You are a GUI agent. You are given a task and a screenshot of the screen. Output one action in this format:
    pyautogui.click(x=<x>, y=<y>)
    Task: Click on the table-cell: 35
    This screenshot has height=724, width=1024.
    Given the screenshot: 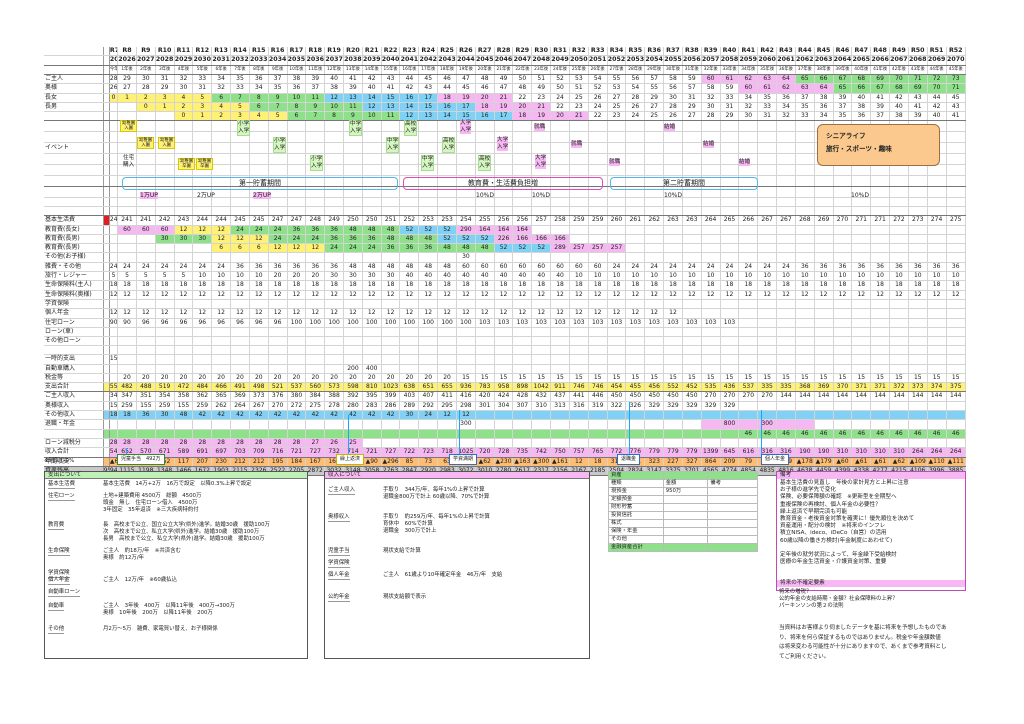 What is the action you would take?
    pyautogui.click(x=843, y=116)
    